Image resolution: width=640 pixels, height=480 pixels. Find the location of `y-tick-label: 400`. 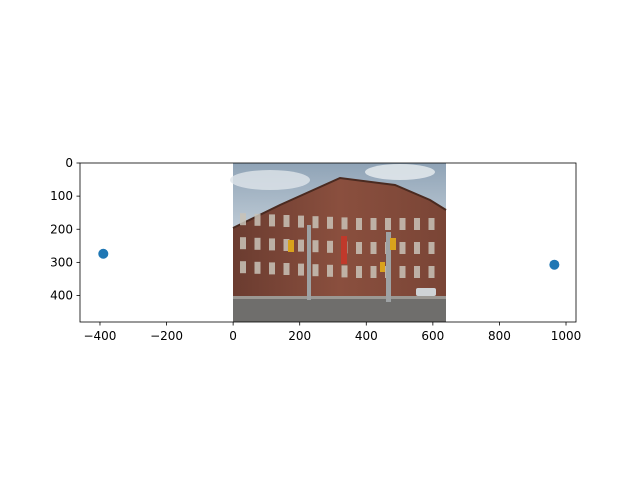

y-tick-label: 400 is located at coordinates (61, 296).